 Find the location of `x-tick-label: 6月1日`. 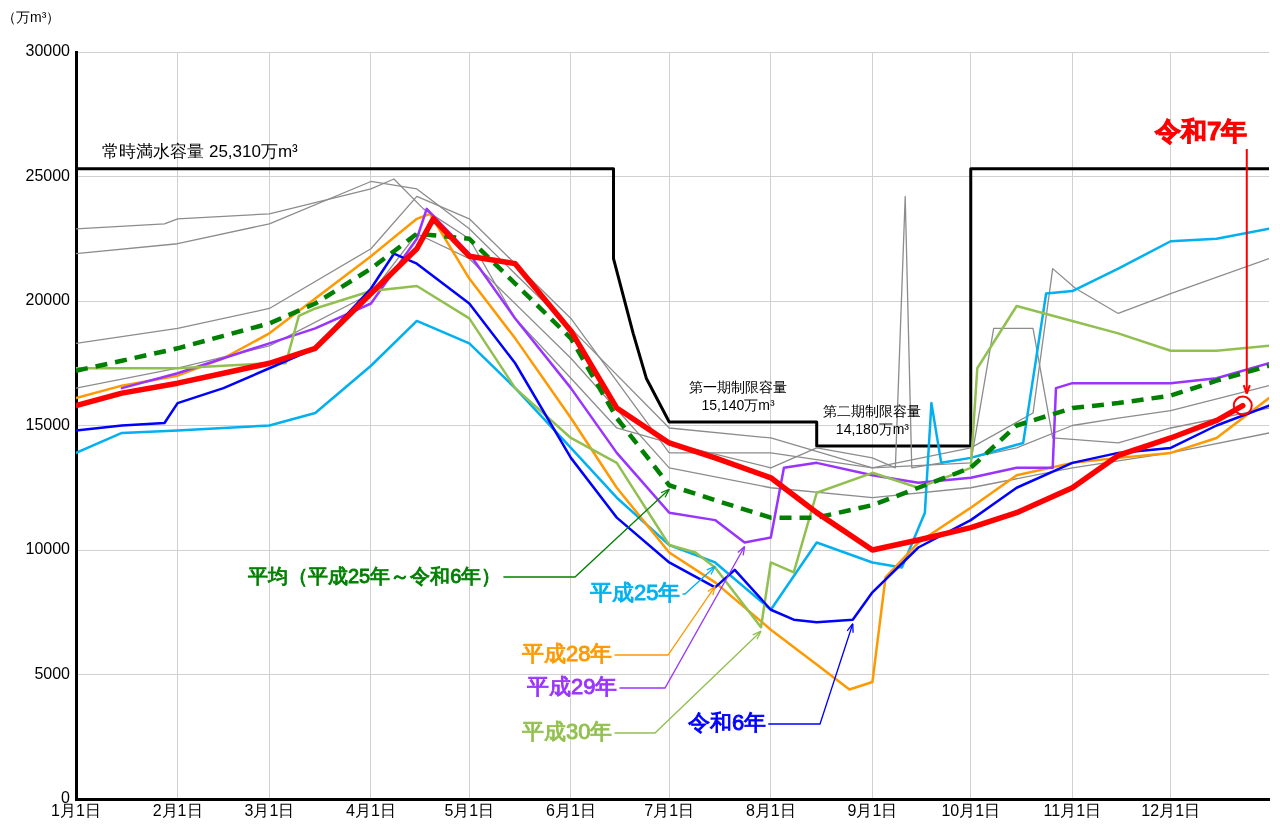

x-tick-label: 6月1日 is located at coordinates (571, 811).